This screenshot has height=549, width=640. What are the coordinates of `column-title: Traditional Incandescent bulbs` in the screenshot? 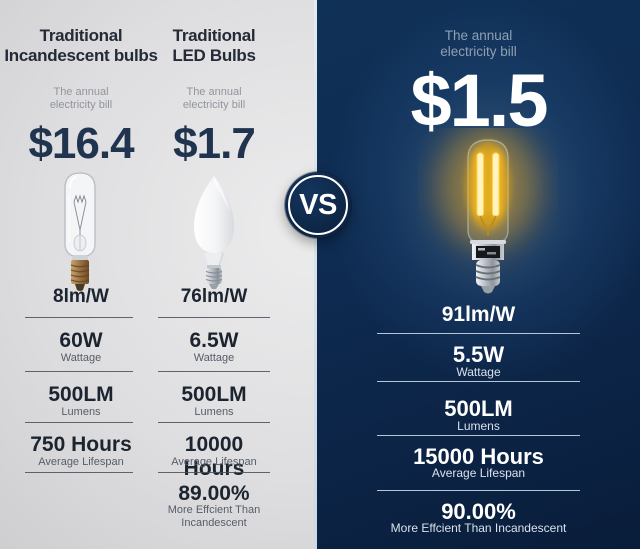 It's located at (81, 46).